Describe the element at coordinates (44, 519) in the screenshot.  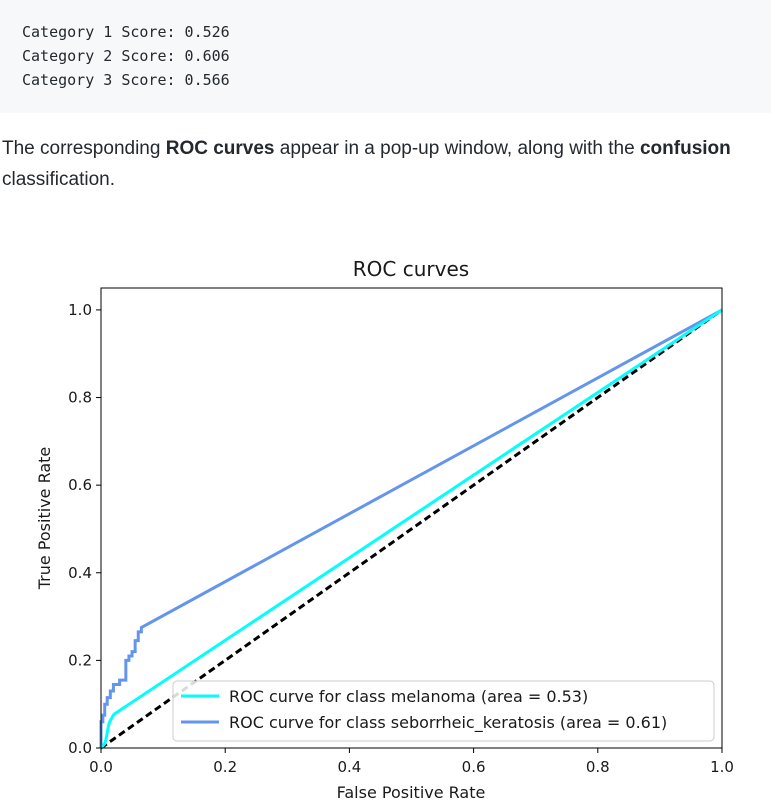
I see `y-axis-label: True Positive Rate` at that location.